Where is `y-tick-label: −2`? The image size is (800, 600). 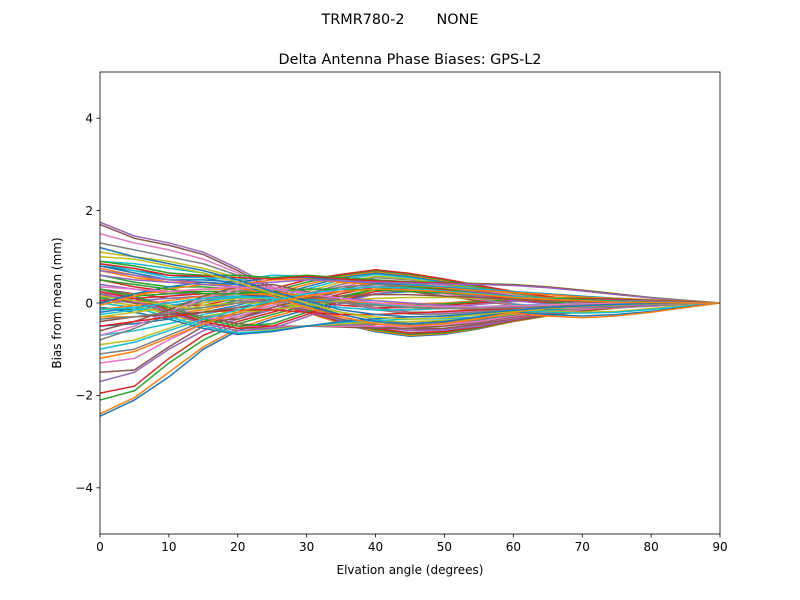 y-tick-label: −2 is located at coordinates (84, 396).